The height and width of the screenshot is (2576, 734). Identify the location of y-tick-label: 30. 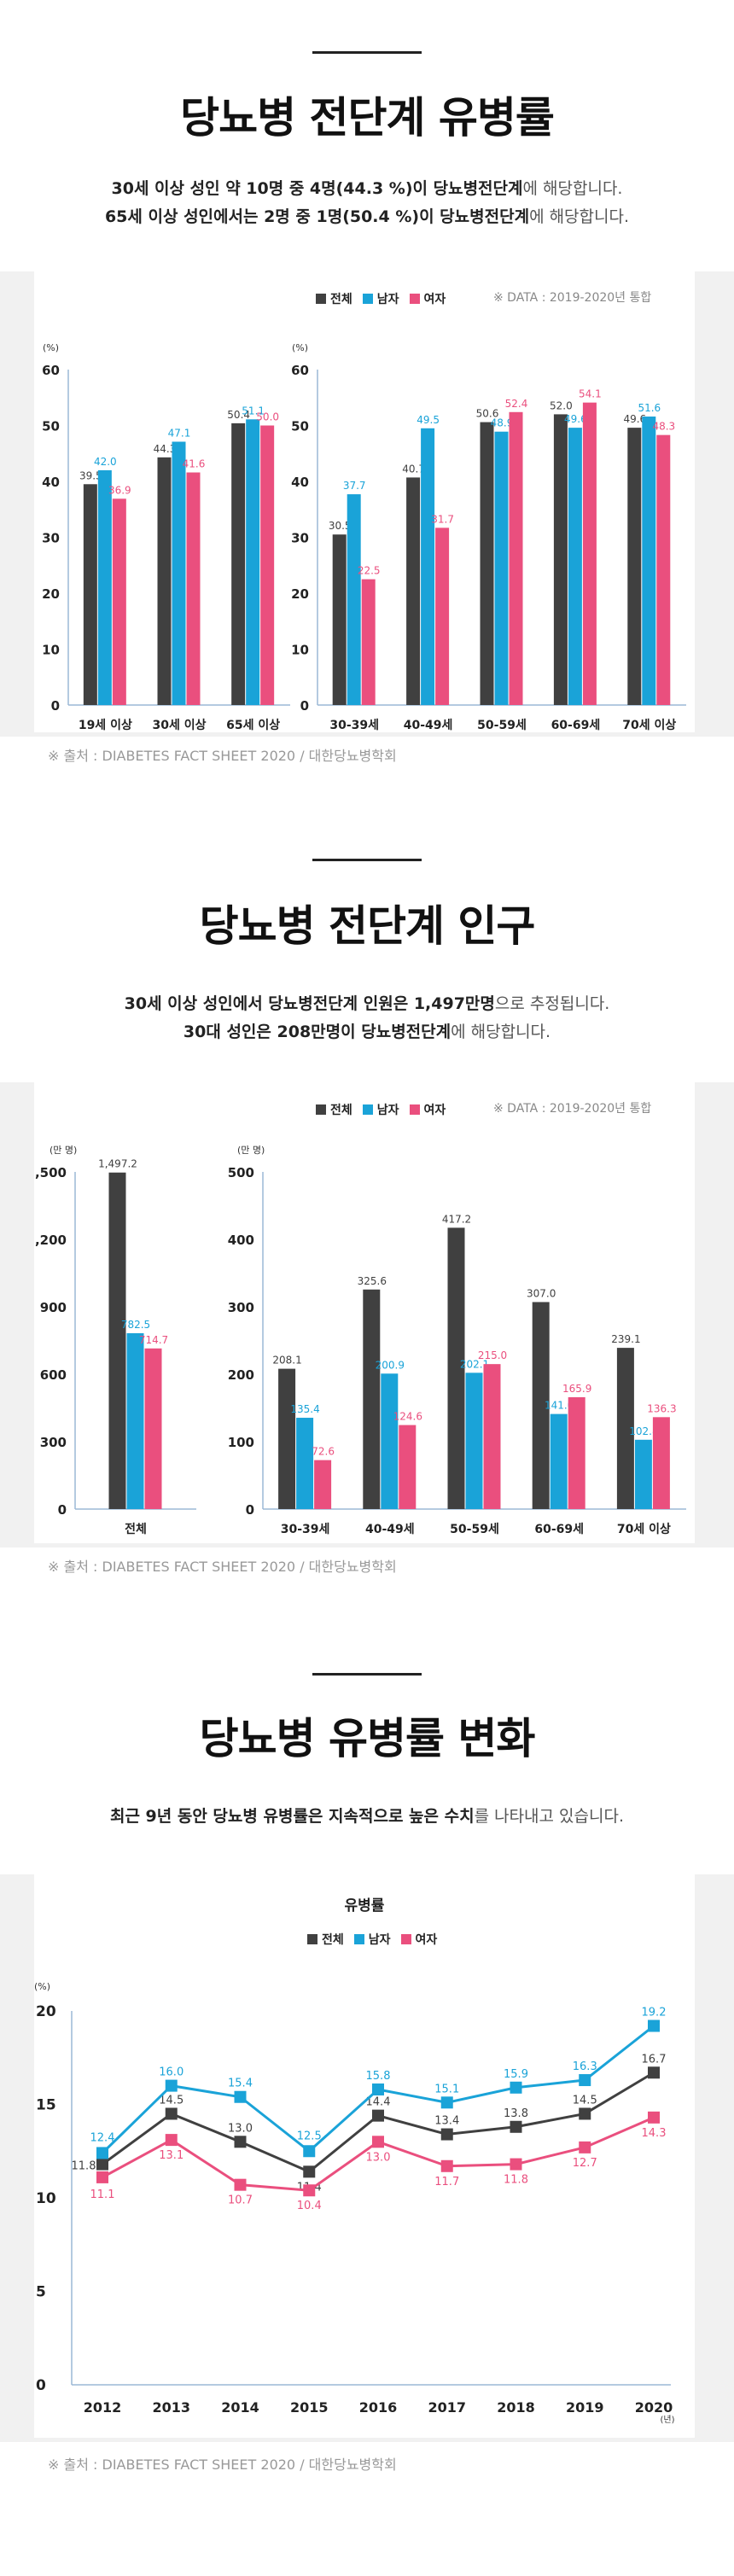
(51, 538).